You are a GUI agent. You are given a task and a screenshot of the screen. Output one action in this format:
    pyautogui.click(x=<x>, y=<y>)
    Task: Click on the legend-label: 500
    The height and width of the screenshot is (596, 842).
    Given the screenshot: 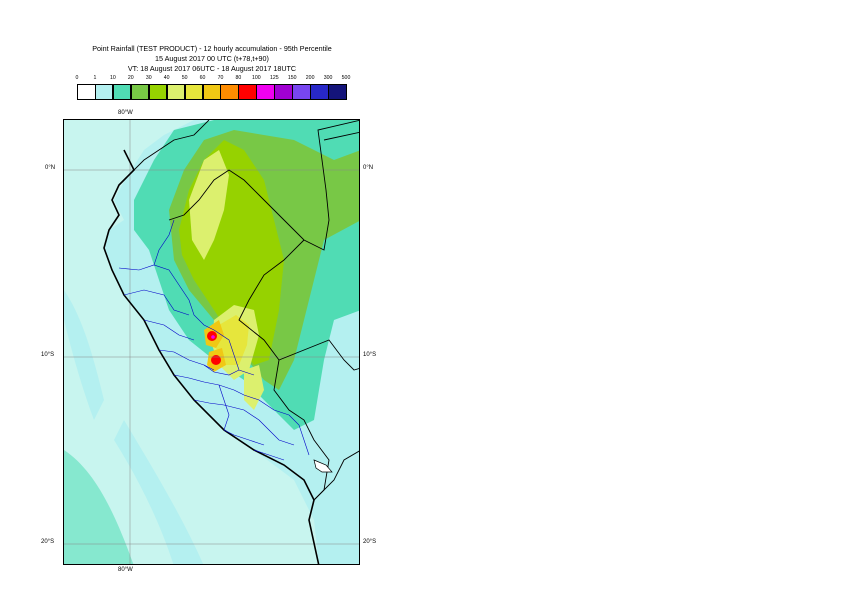 What is the action you would take?
    pyautogui.click(x=346, y=78)
    